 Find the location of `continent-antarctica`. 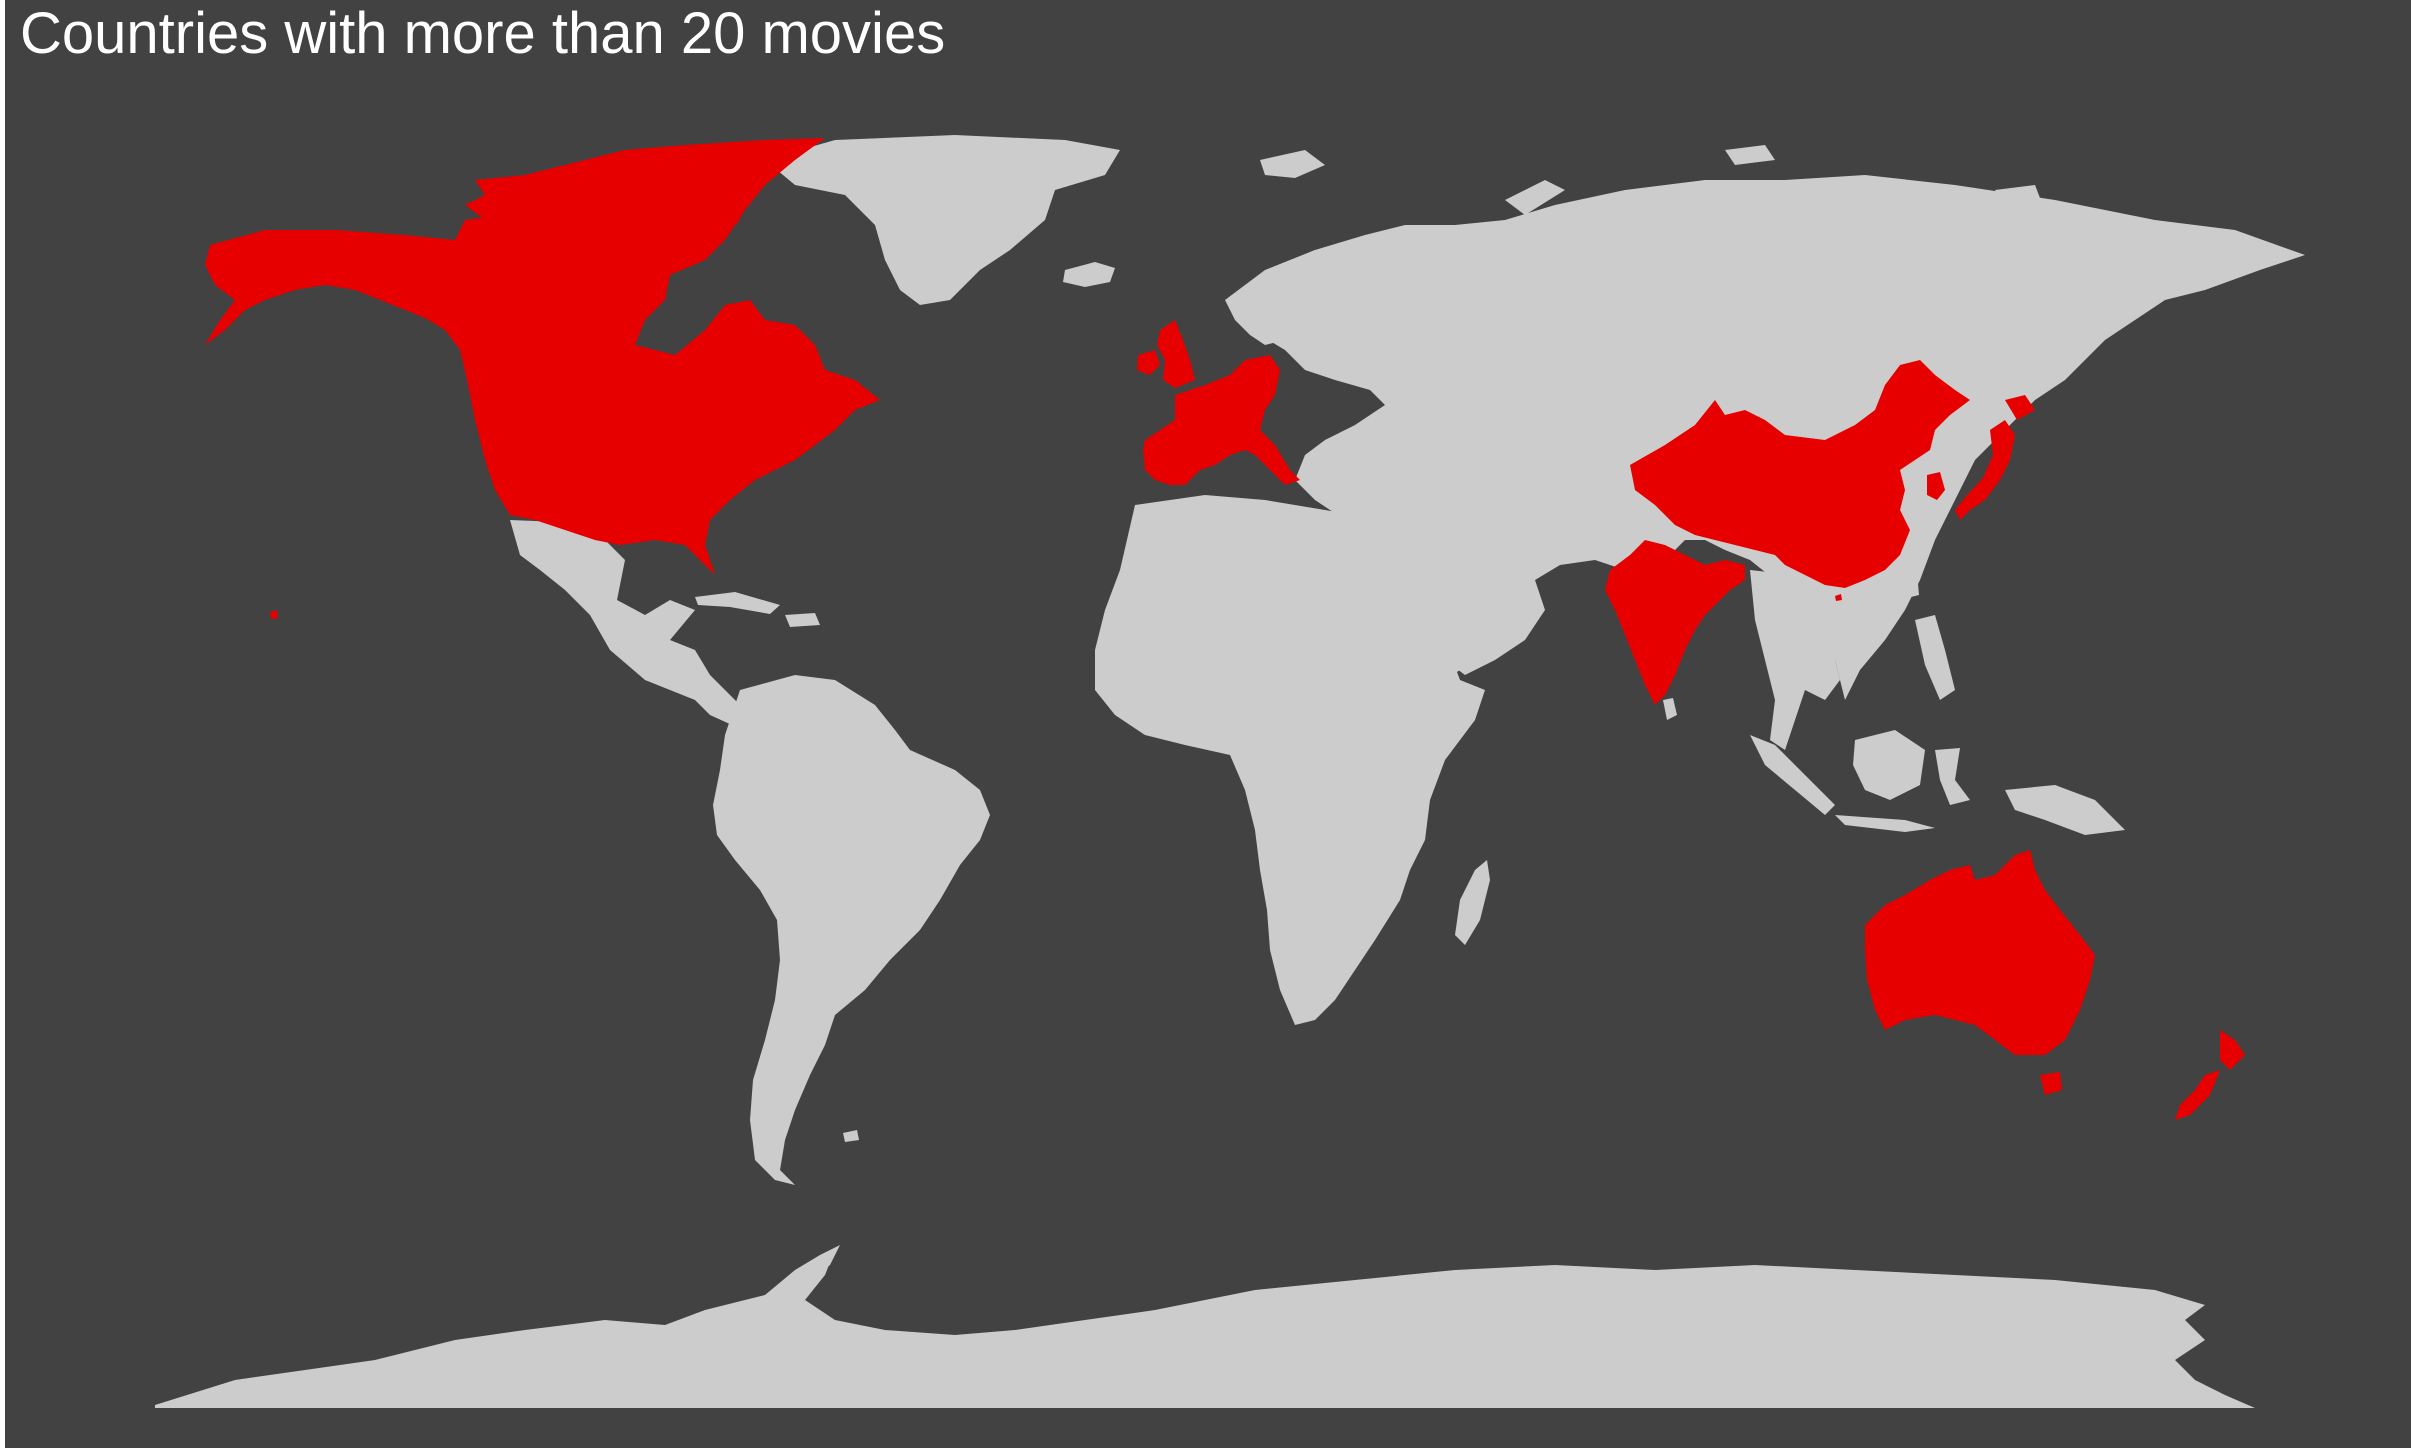

continent-antarctica is located at coordinates (1205, 1329).